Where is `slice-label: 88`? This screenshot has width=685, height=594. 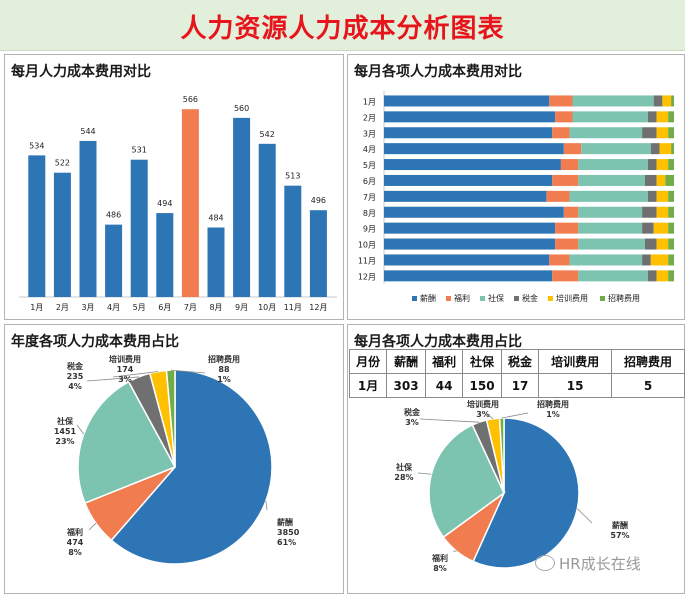
slice-label: 88 is located at coordinates (224, 369).